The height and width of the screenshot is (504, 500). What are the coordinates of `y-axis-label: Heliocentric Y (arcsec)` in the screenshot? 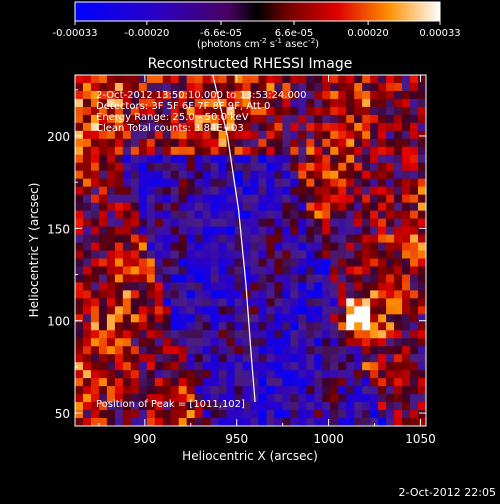 It's located at (34, 250).